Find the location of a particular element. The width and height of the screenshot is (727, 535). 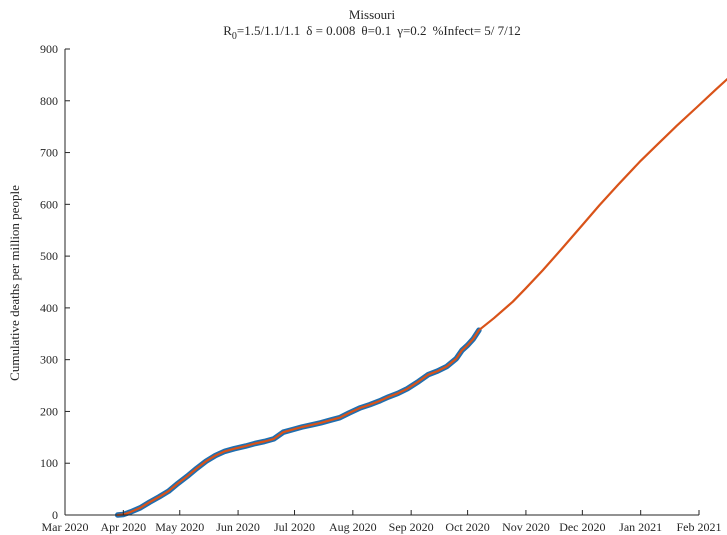

y-tick-label: 100 is located at coordinates (49, 463).